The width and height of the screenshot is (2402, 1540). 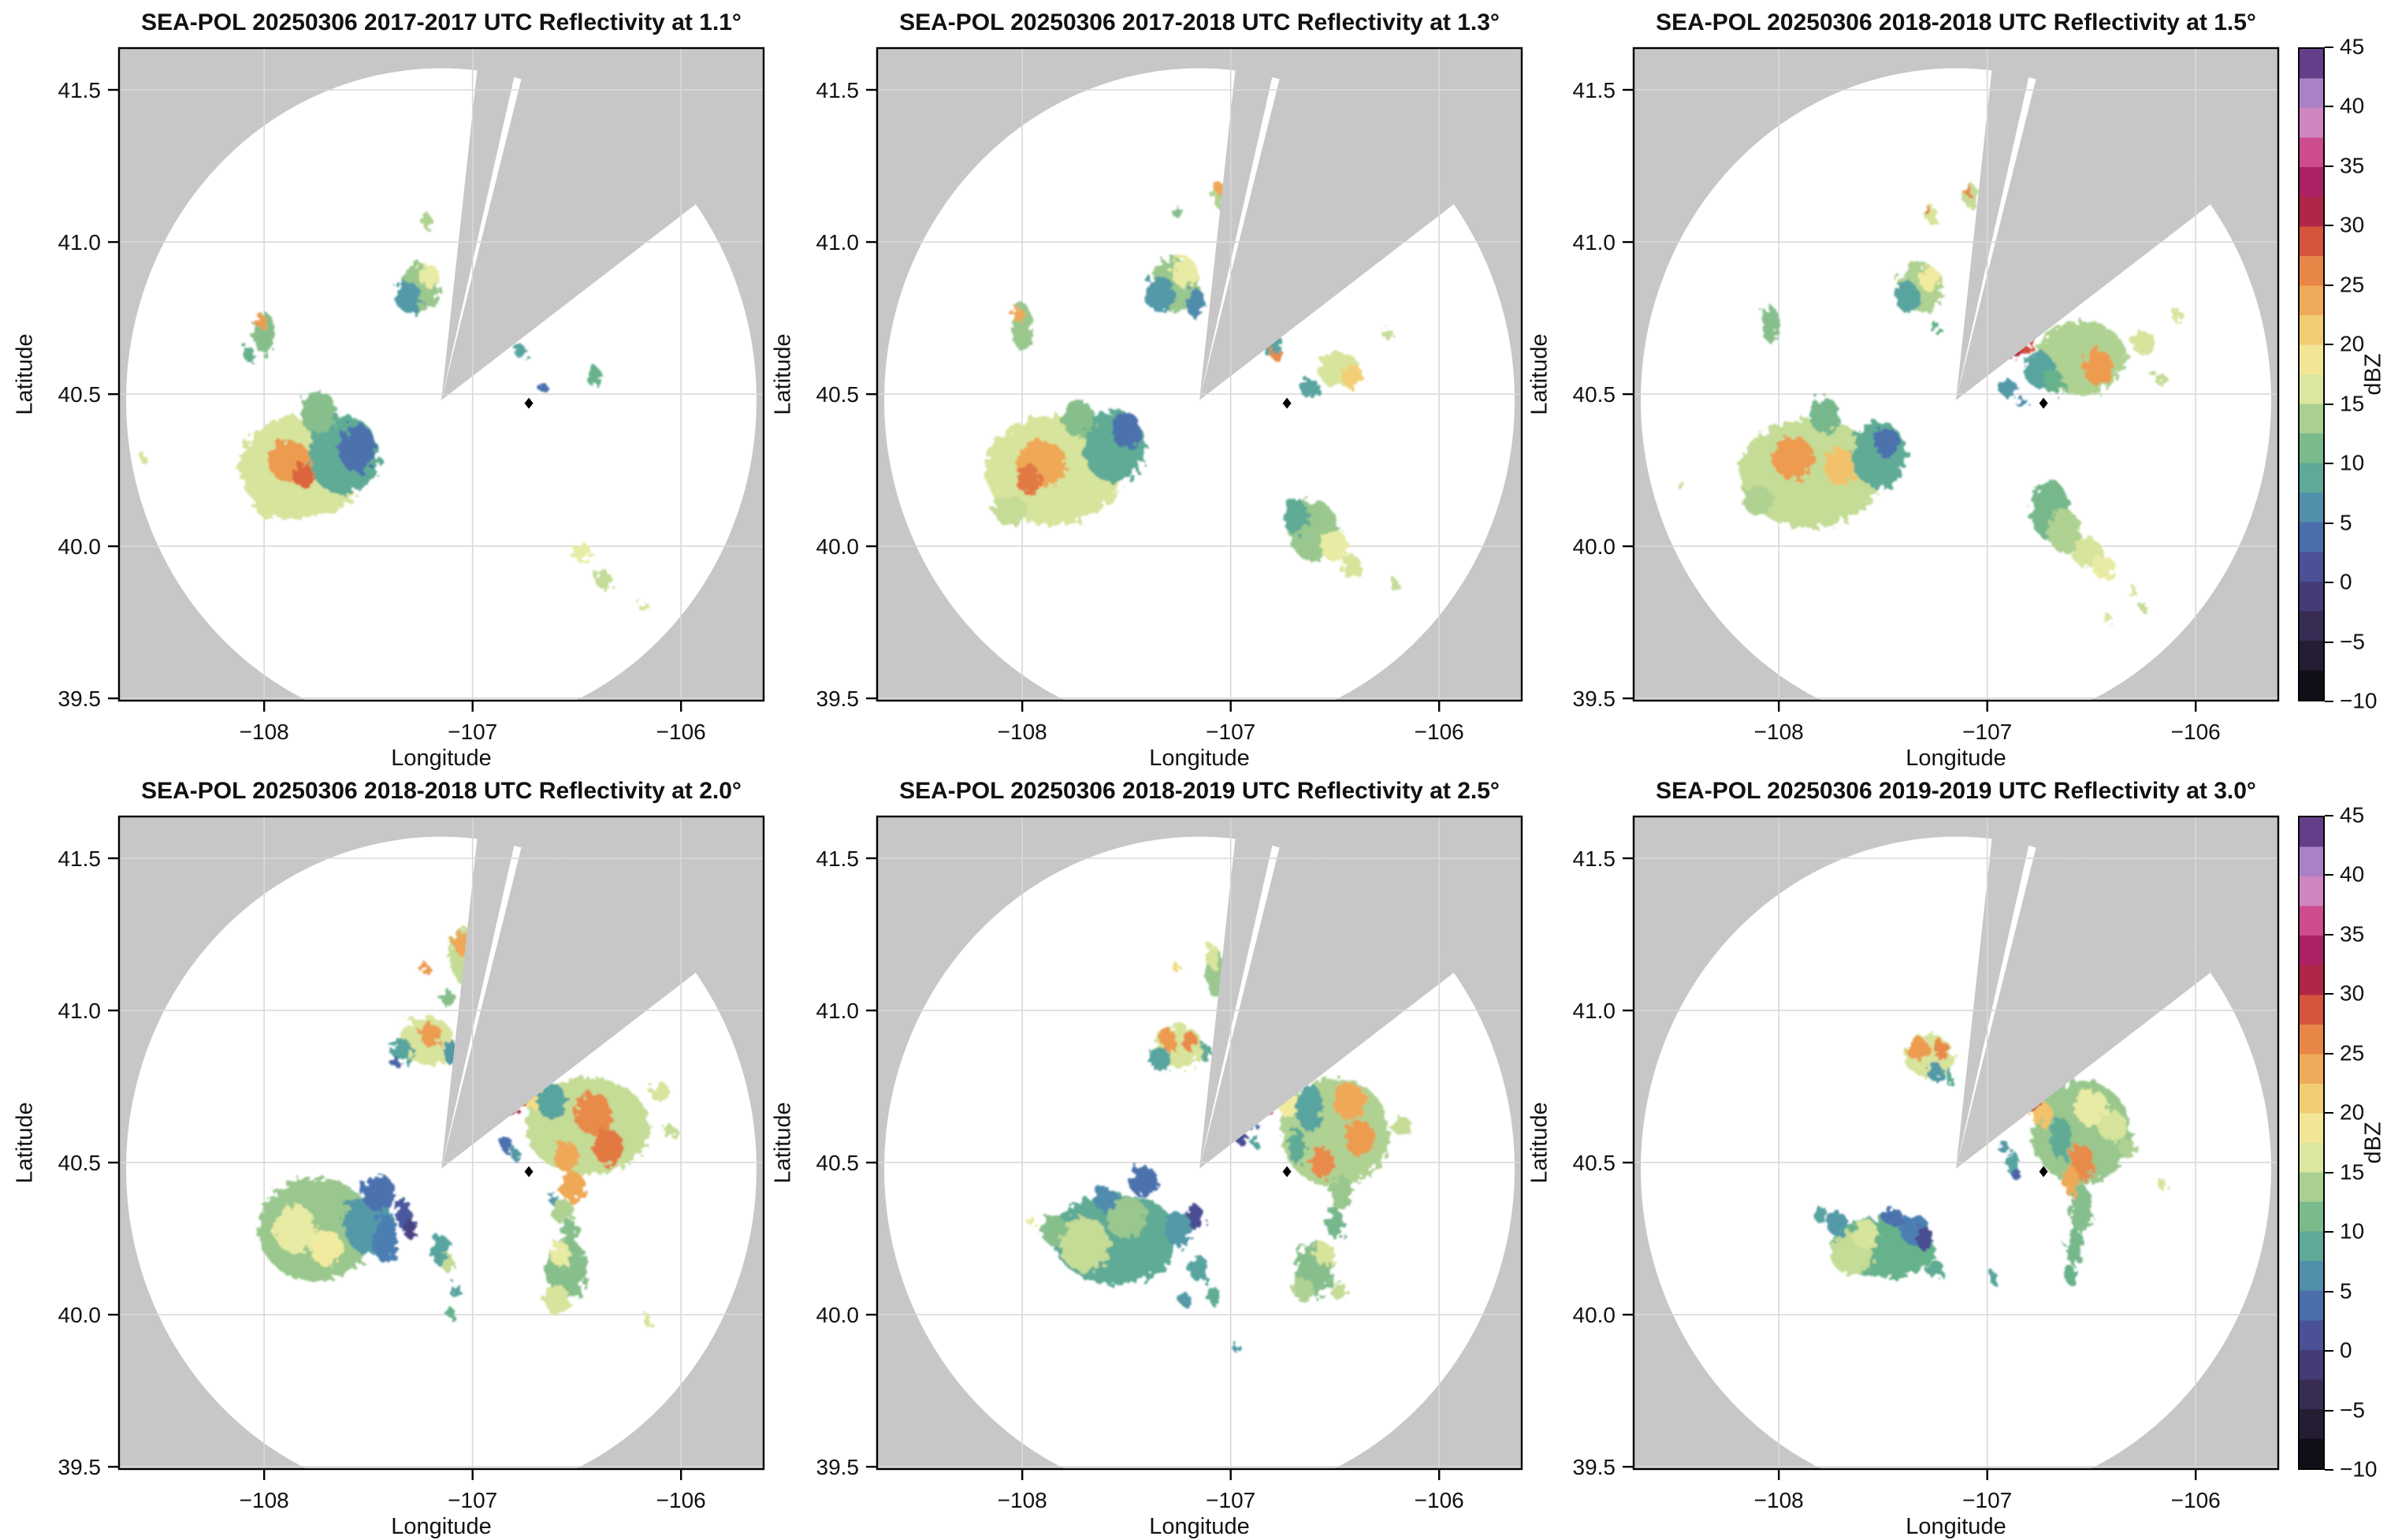 I want to click on colorbar-tick-label: 45, so click(x=2352, y=46).